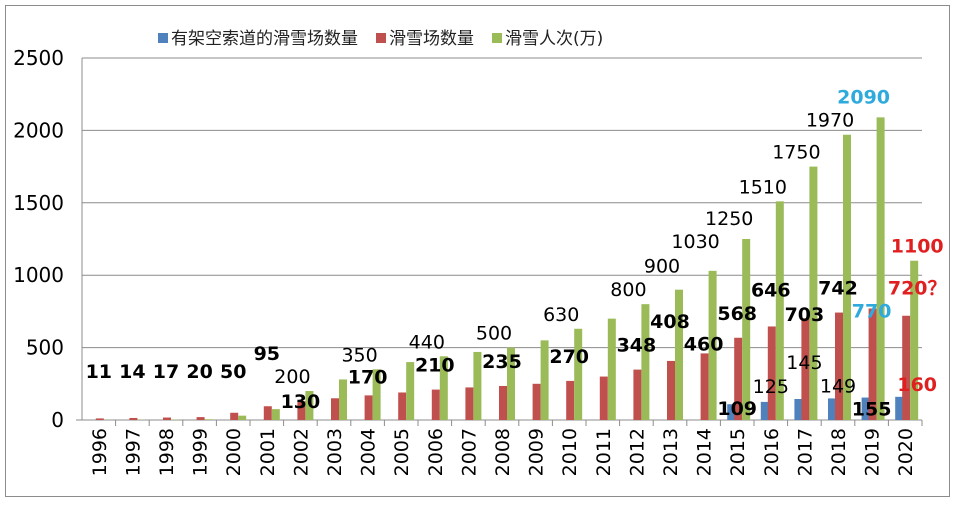 The image size is (957, 505). I want to click on data-label: 130, so click(301, 402).